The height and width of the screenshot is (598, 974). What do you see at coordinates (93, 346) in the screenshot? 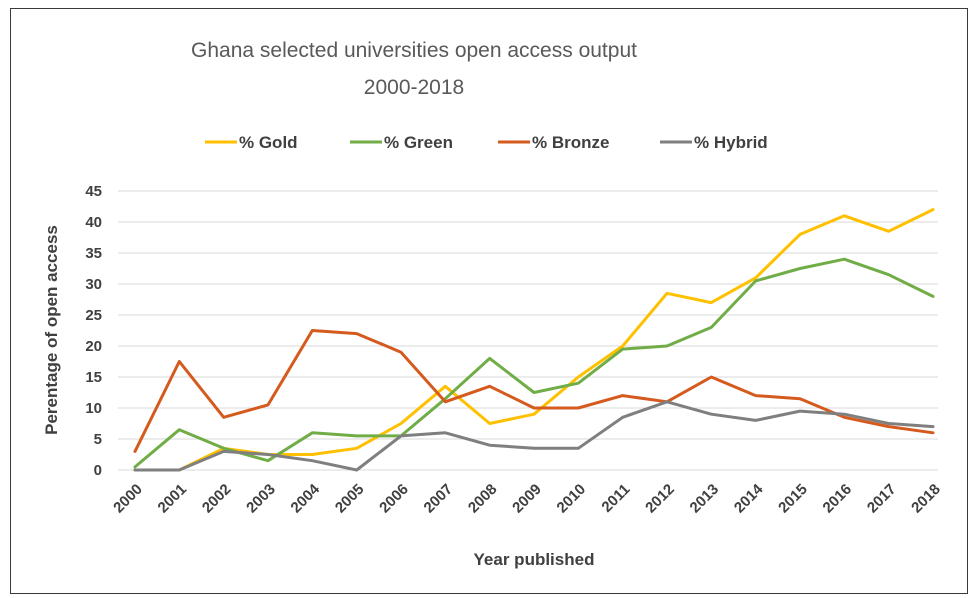
I see `y-tick-label: 20` at bounding box center [93, 346].